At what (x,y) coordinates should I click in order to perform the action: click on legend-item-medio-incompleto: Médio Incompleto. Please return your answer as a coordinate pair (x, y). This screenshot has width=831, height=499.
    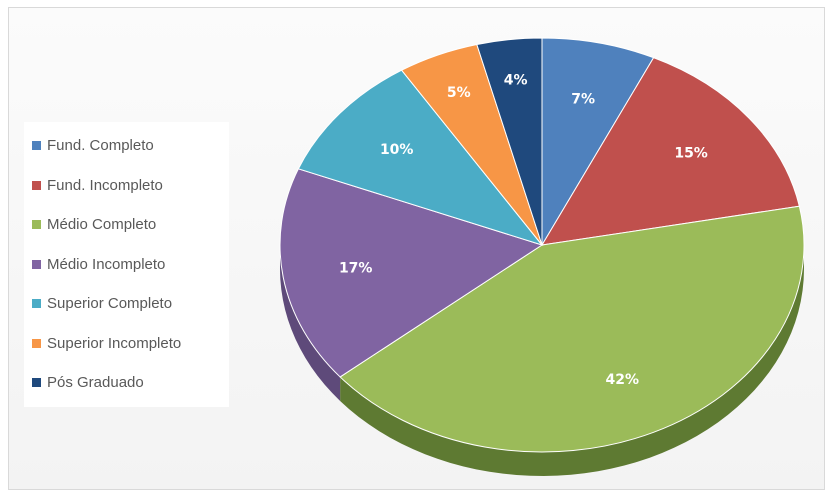
    Looking at the image, I should click on (126, 265).